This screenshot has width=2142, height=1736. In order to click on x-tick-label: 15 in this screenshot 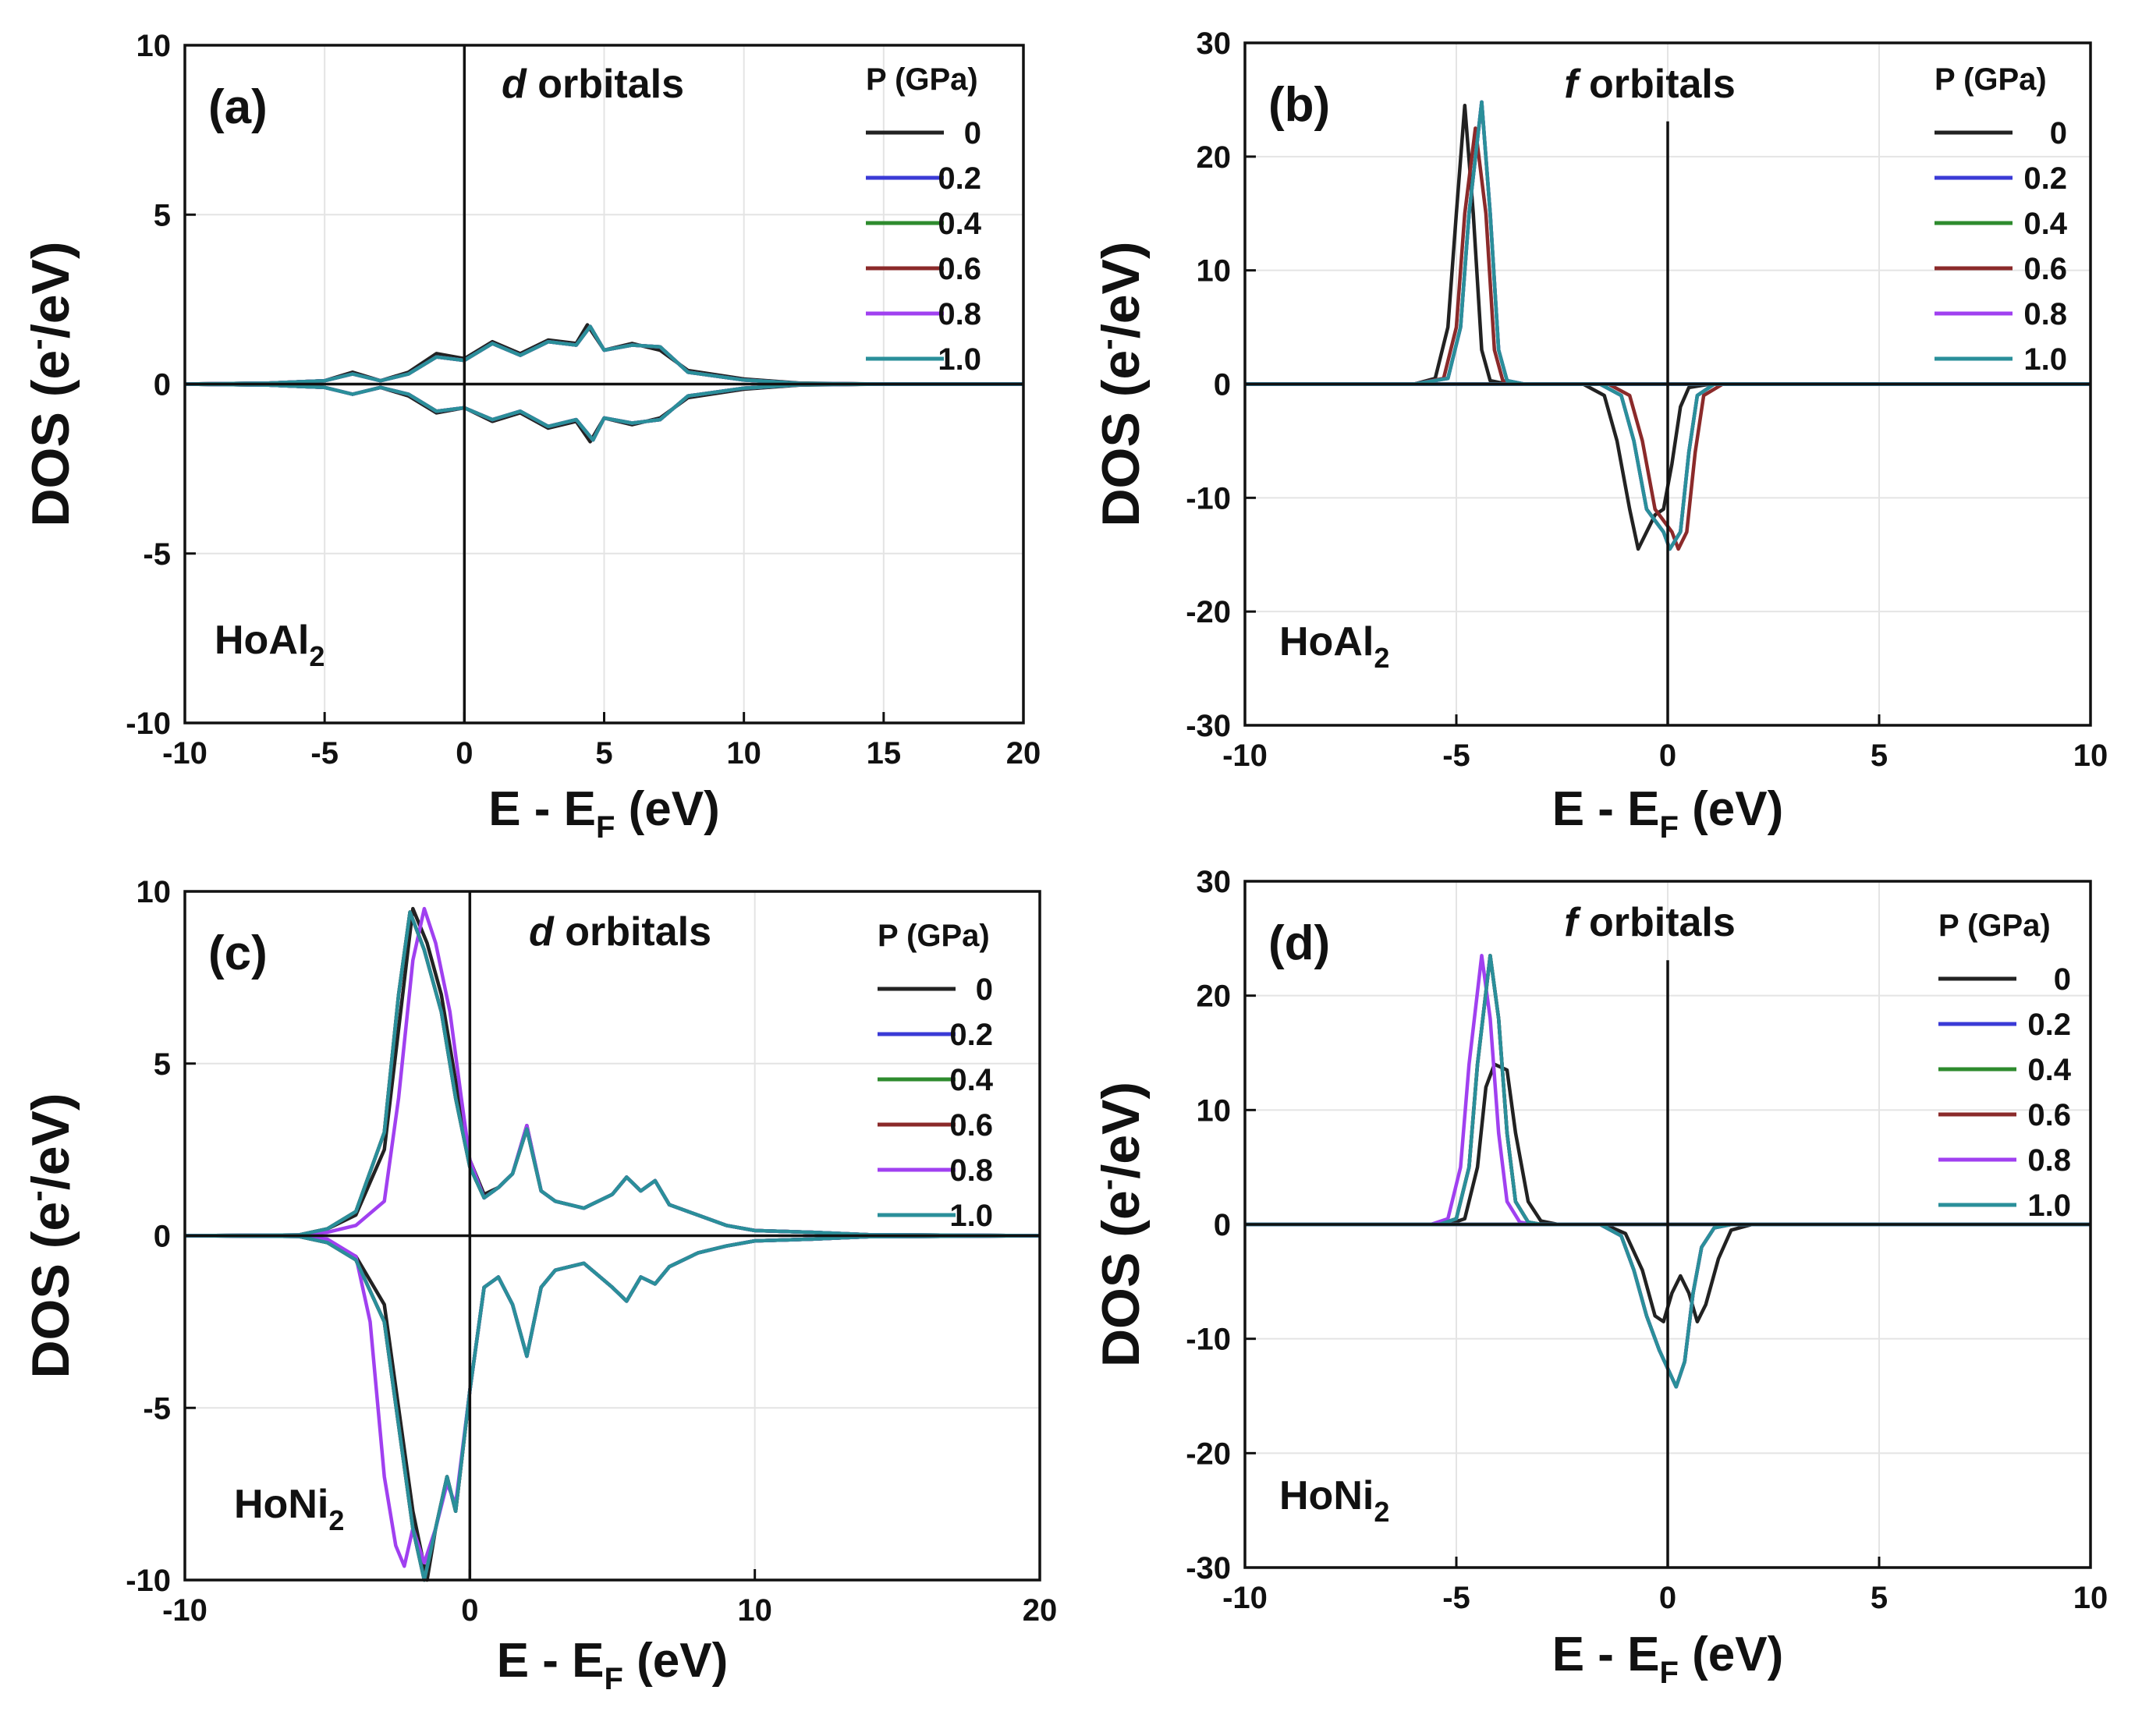, I will do `click(885, 753)`.